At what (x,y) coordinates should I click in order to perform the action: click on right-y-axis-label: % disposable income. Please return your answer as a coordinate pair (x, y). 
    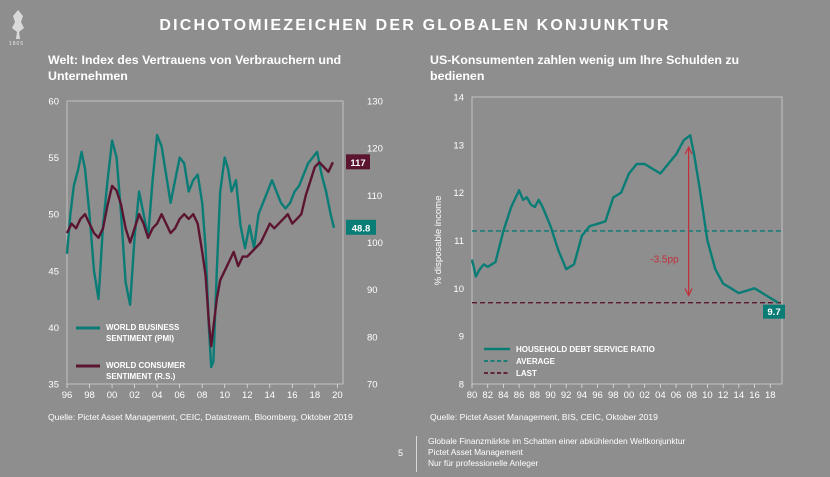
    Looking at the image, I should click on (438, 241).